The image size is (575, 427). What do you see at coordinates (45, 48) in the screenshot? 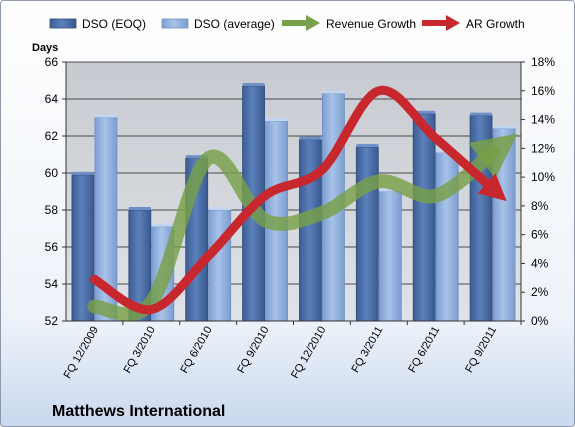
I see `y-axis-title: Days` at bounding box center [45, 48].